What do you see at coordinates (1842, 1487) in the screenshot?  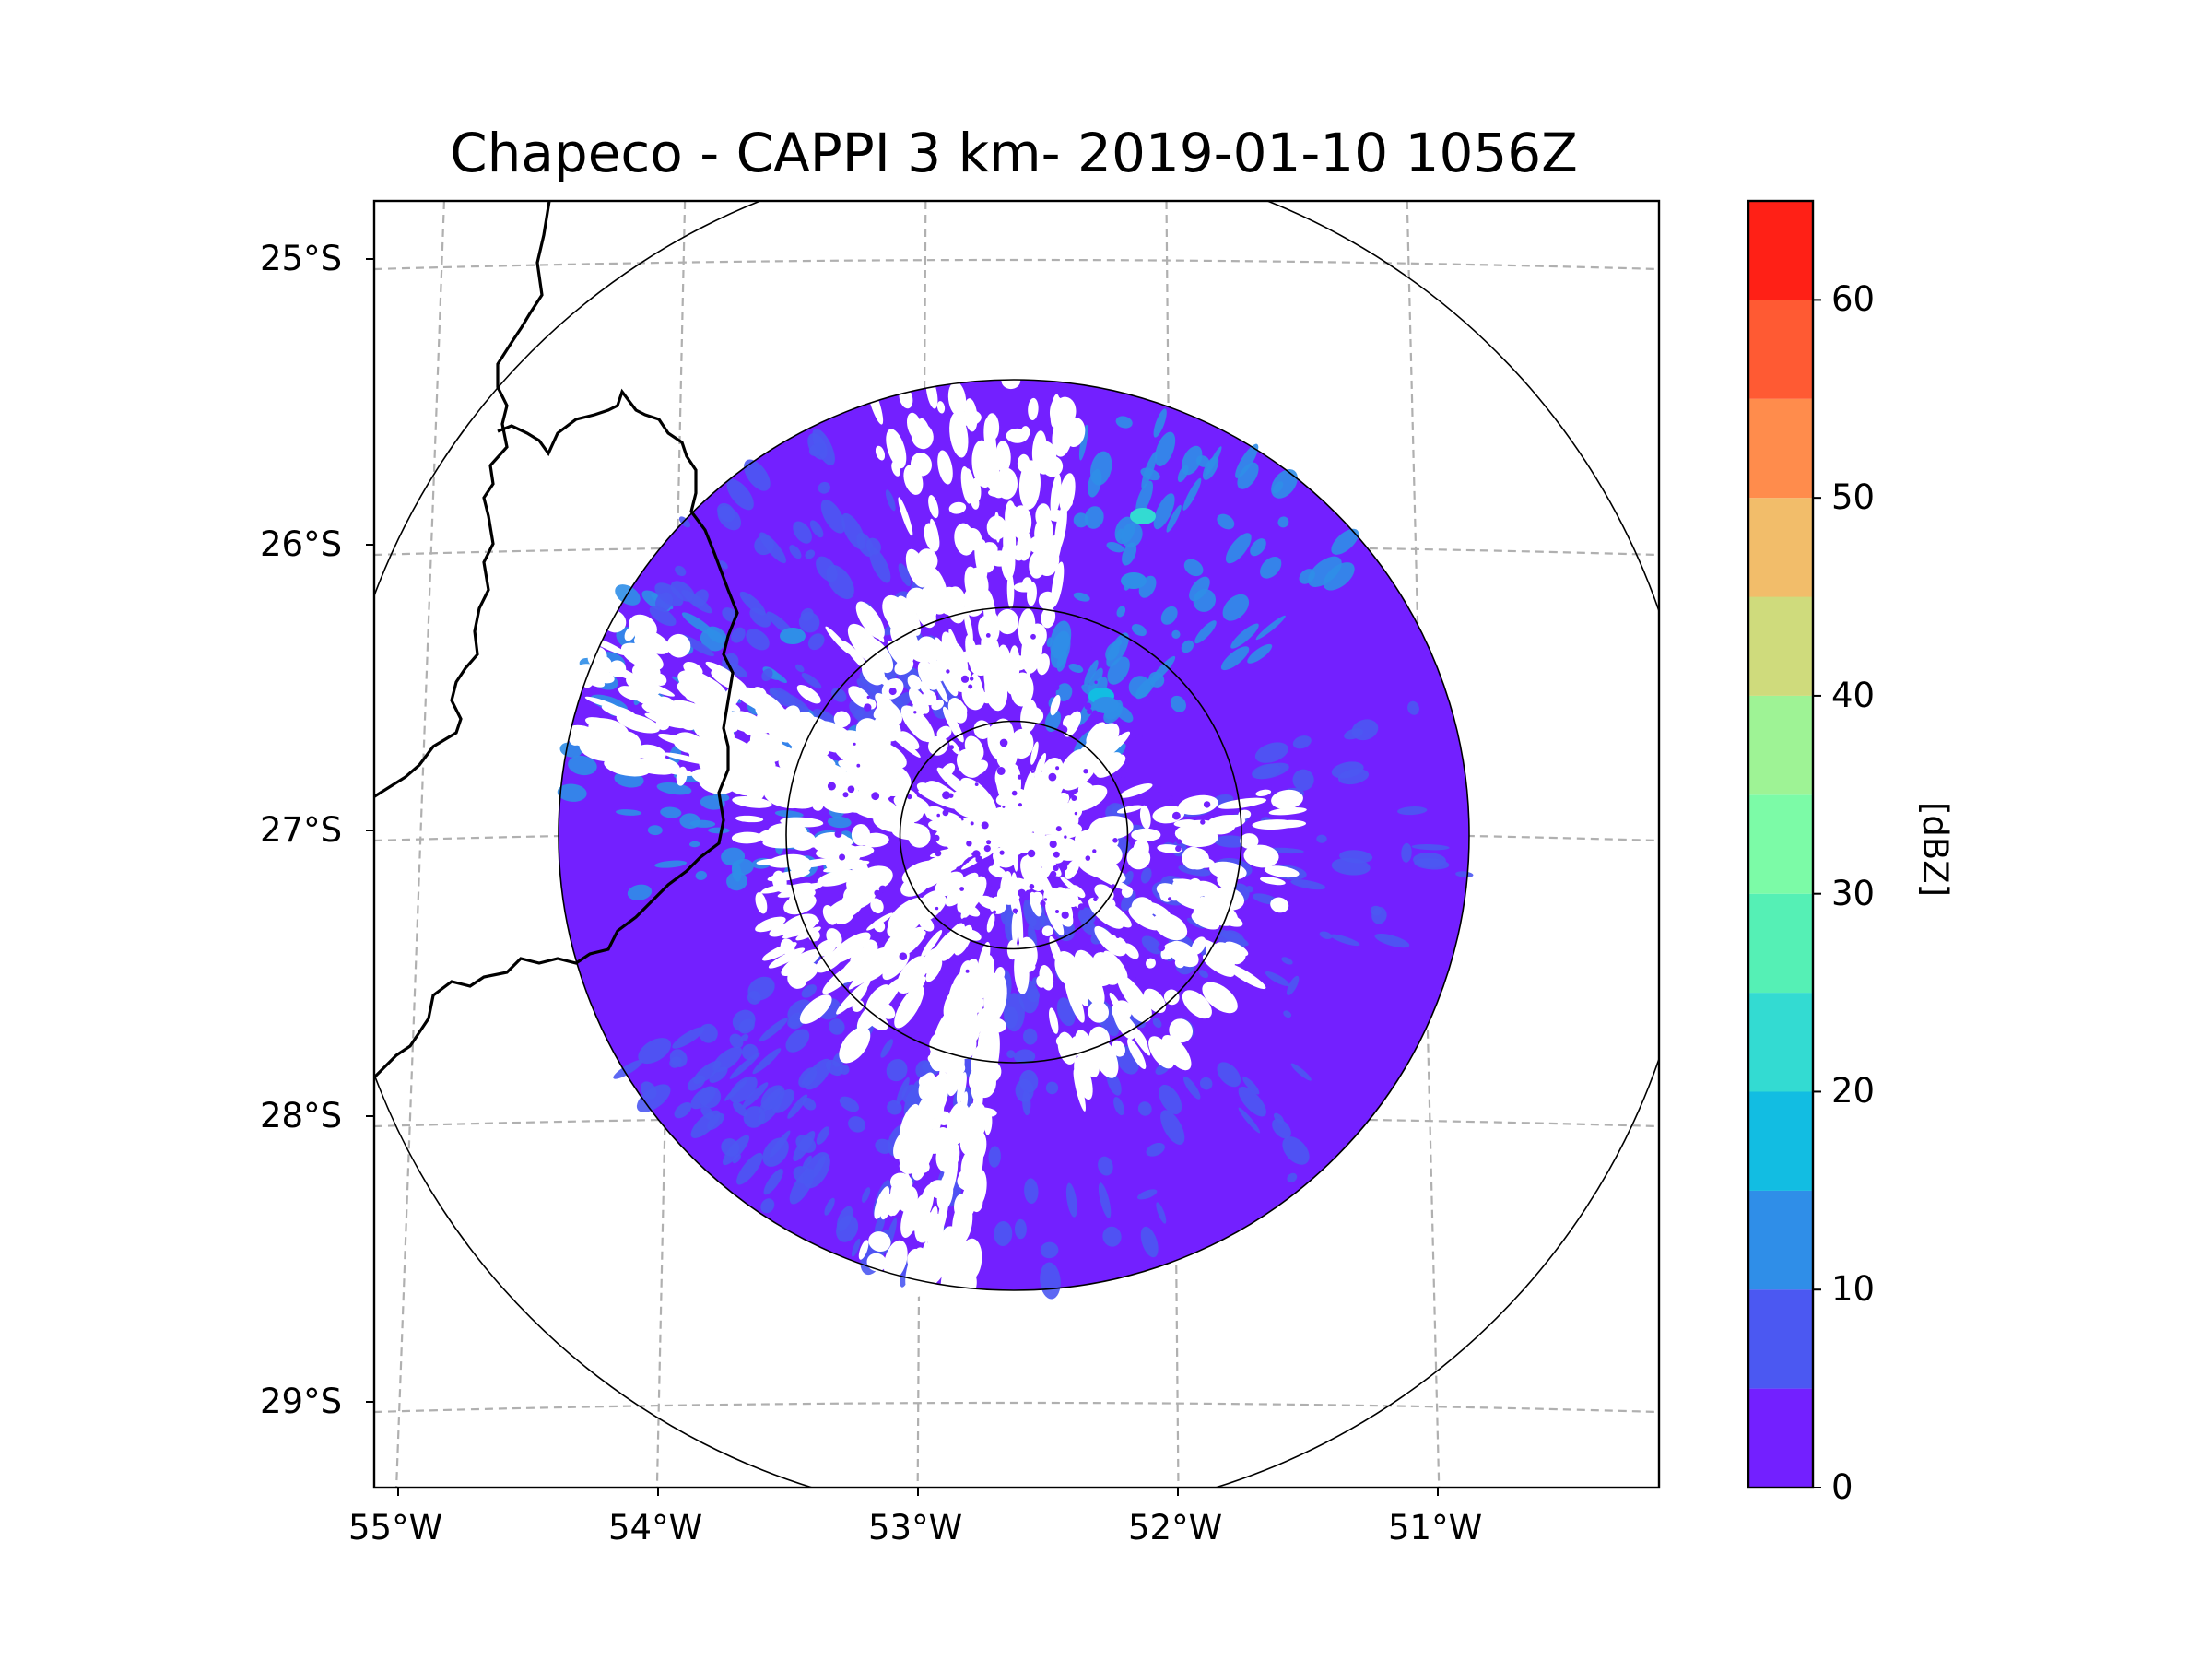 I see `colorbar-tick-label: 0` at bounding box center [1842, 1487].